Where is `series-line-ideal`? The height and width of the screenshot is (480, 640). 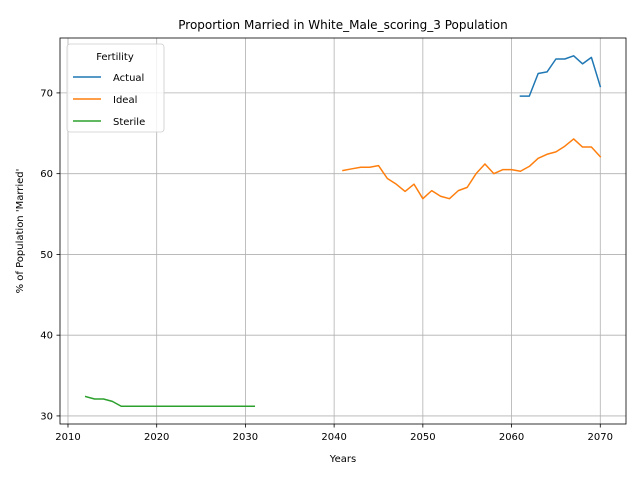 series-line-ideal is located at coordinates (472, 169).